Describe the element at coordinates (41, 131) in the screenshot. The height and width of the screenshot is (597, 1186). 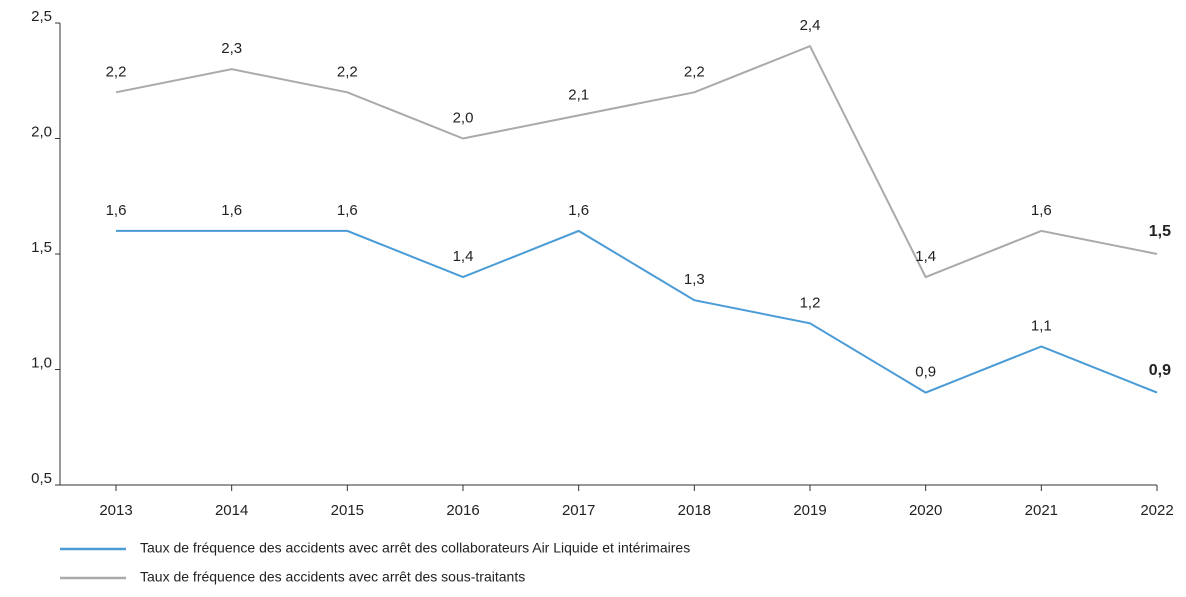
I see `y-tick-label: 2,0` at that location.